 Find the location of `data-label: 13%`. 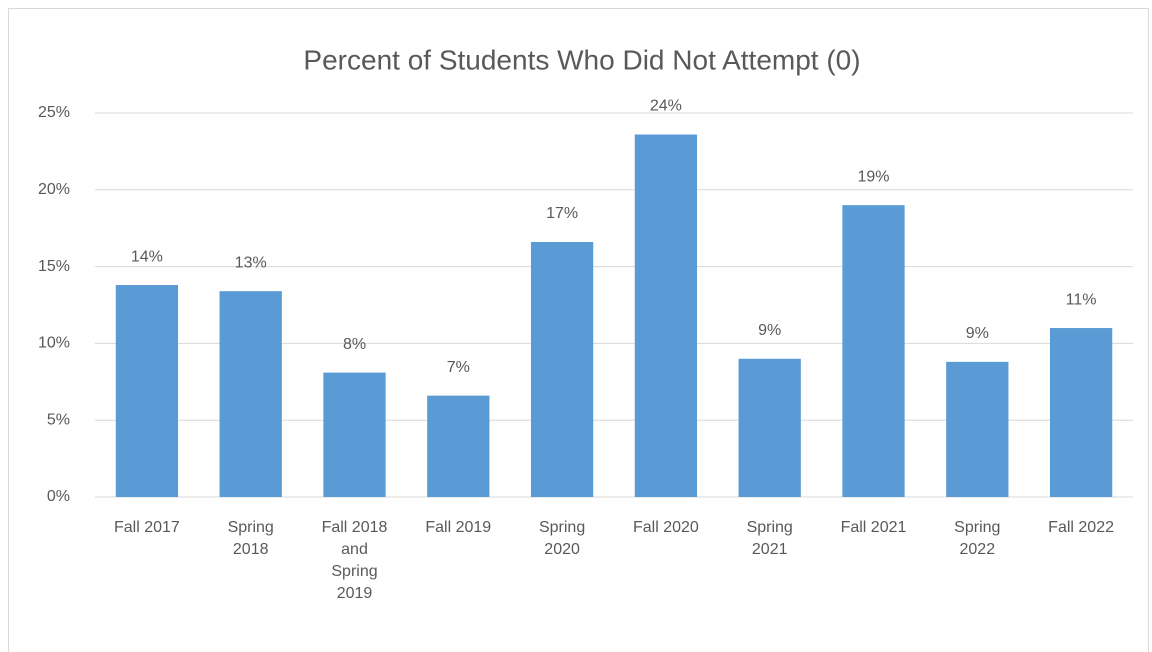

data-label: 13% is located at coordinates (251, 262).